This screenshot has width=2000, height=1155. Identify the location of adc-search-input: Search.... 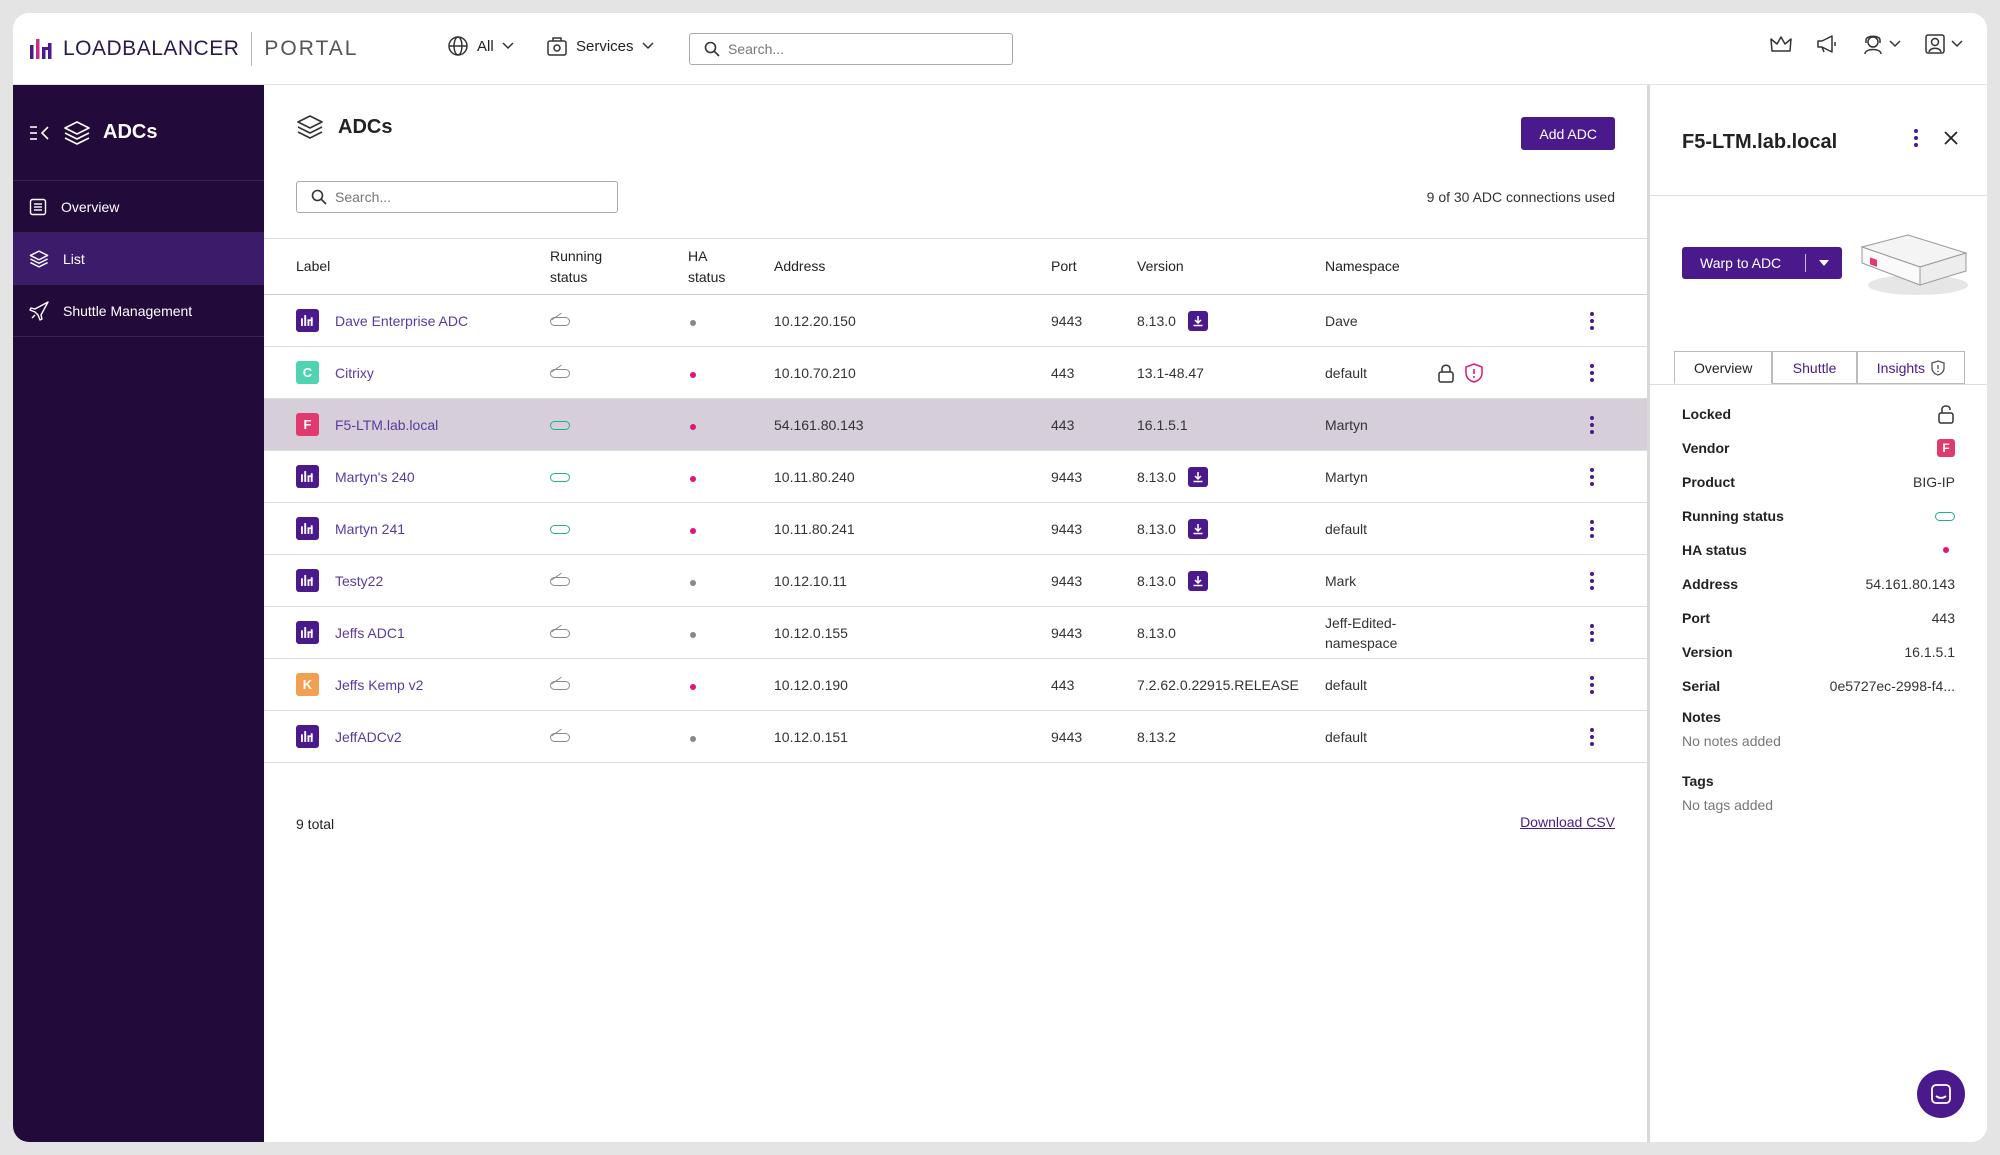
(457, 197).